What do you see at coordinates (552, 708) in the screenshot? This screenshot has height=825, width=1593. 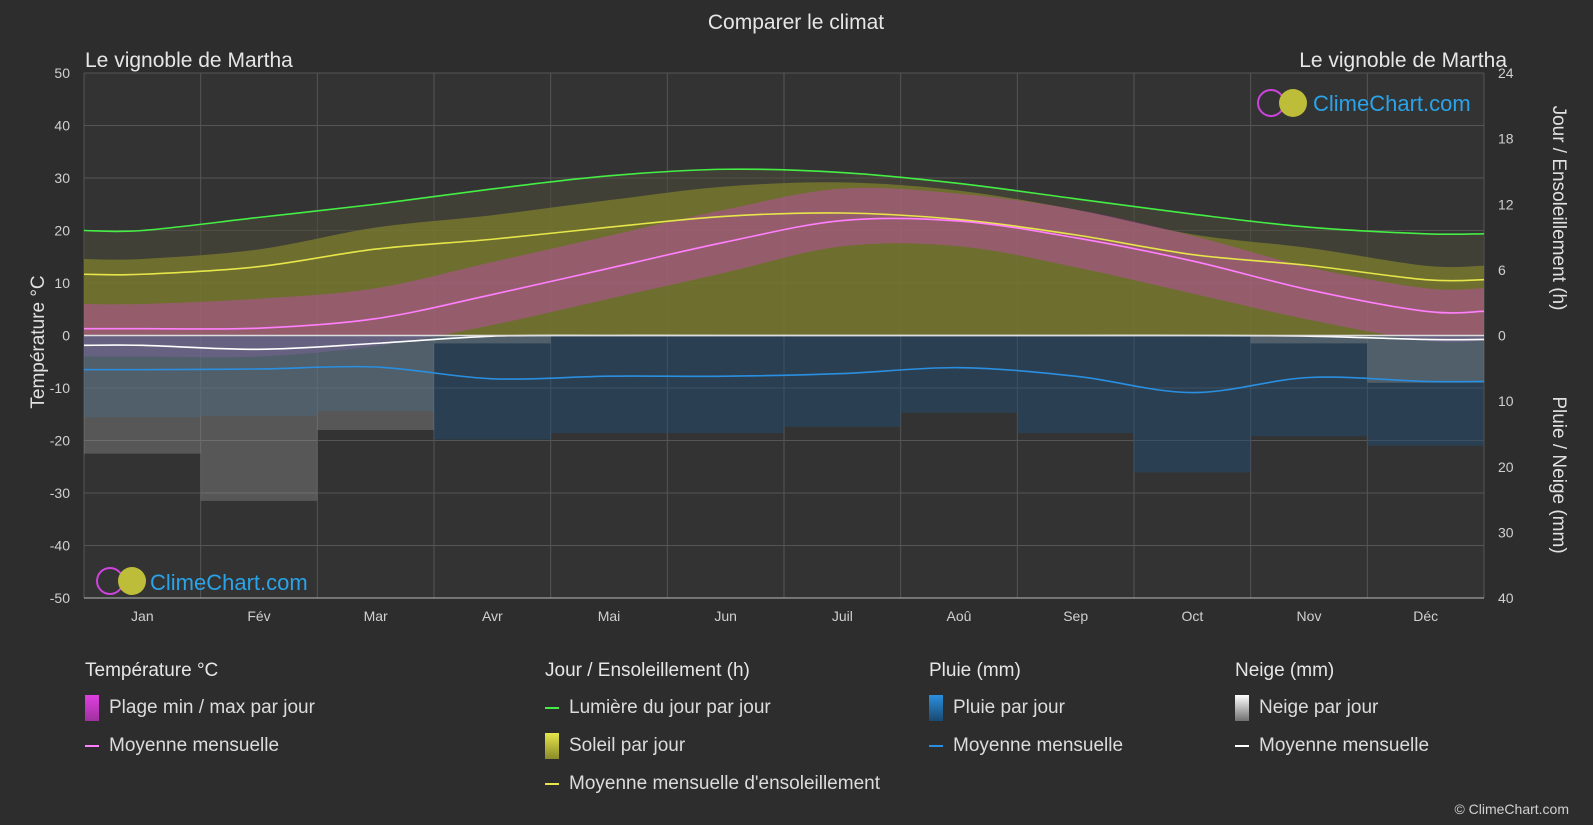 I see `daylight-swatch` at bounding box center [552, 708].